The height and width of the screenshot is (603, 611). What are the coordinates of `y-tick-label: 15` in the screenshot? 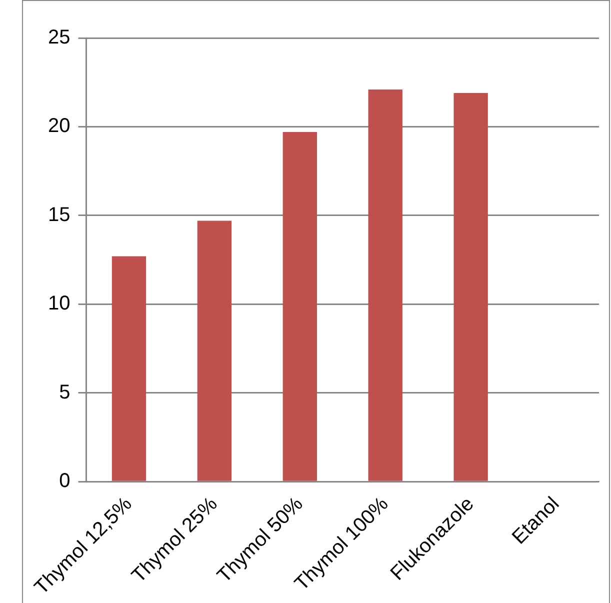 It's located at (59, 215).